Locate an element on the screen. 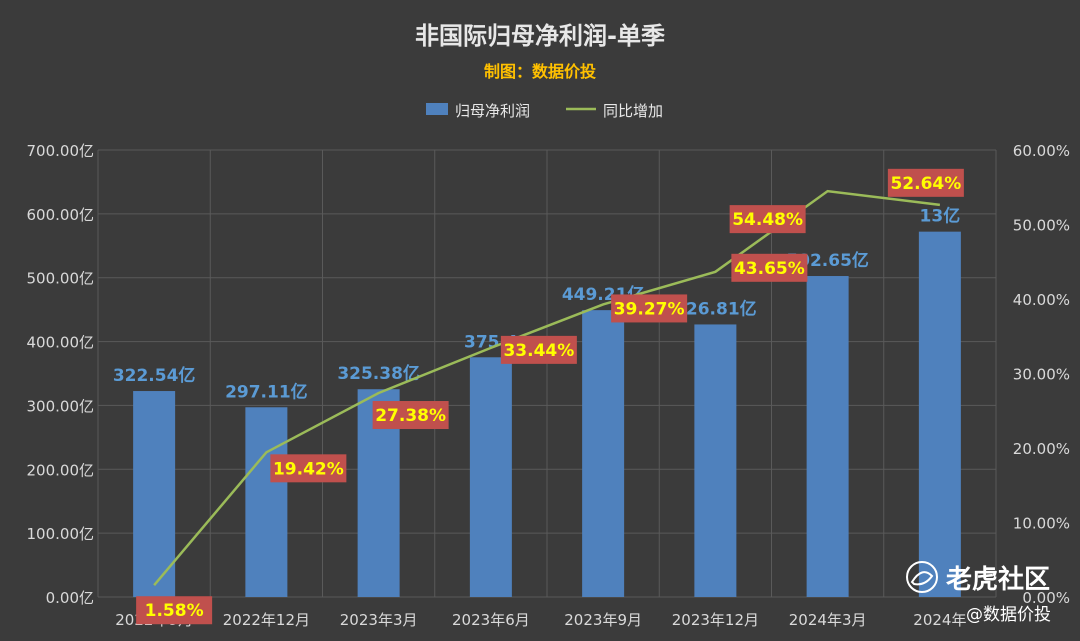 The image size is (1080, 641). line-label-text: 33.44% is located at coordinates (538, 351).